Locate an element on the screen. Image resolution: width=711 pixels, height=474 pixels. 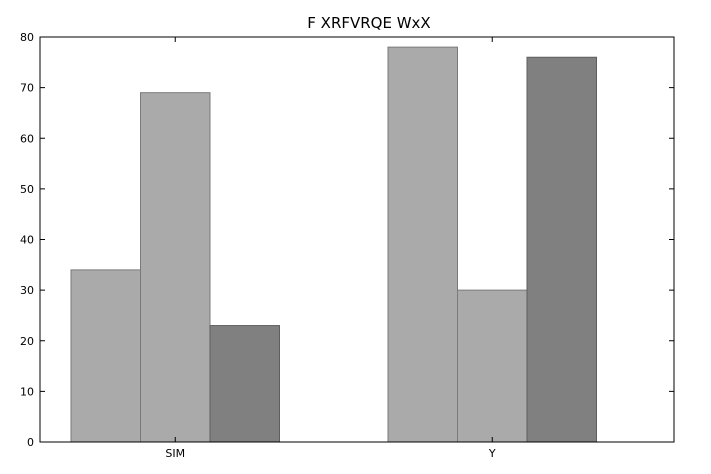
y-tick-label-60: 60 is located at coordinates (27, 138).